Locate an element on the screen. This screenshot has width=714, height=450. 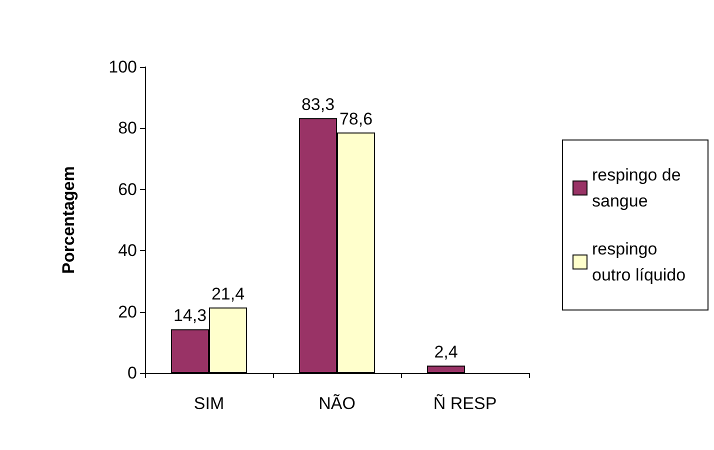
data-label: 21,4 is located at coordinates (228, 294).